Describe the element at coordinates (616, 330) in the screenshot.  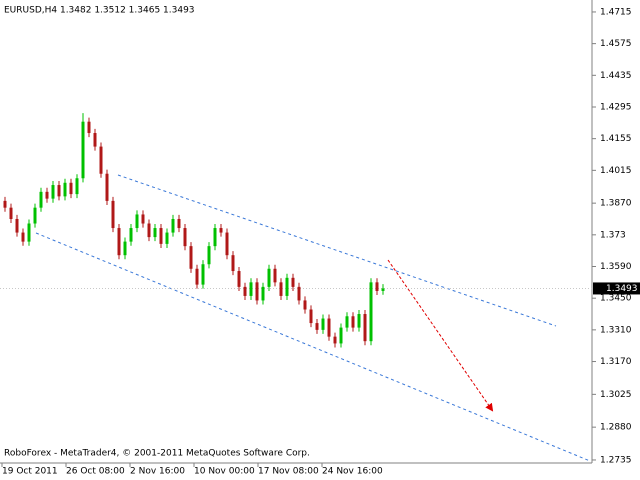
I see `y-tick-label: 1.3310` at that location.